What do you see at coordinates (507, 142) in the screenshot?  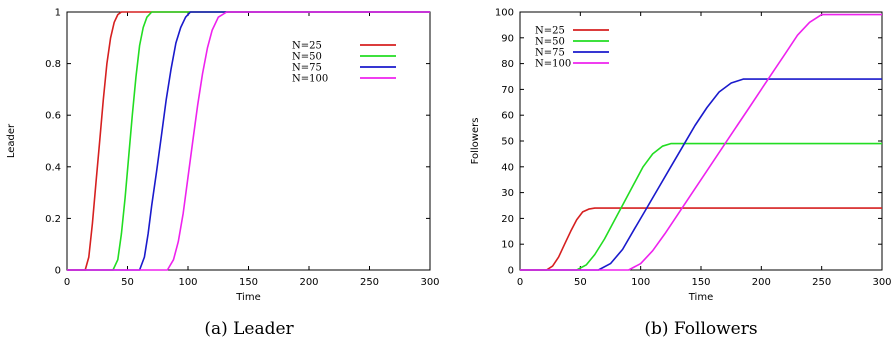 I see `y-tick-label: 50` at bounding box center [507, 142].